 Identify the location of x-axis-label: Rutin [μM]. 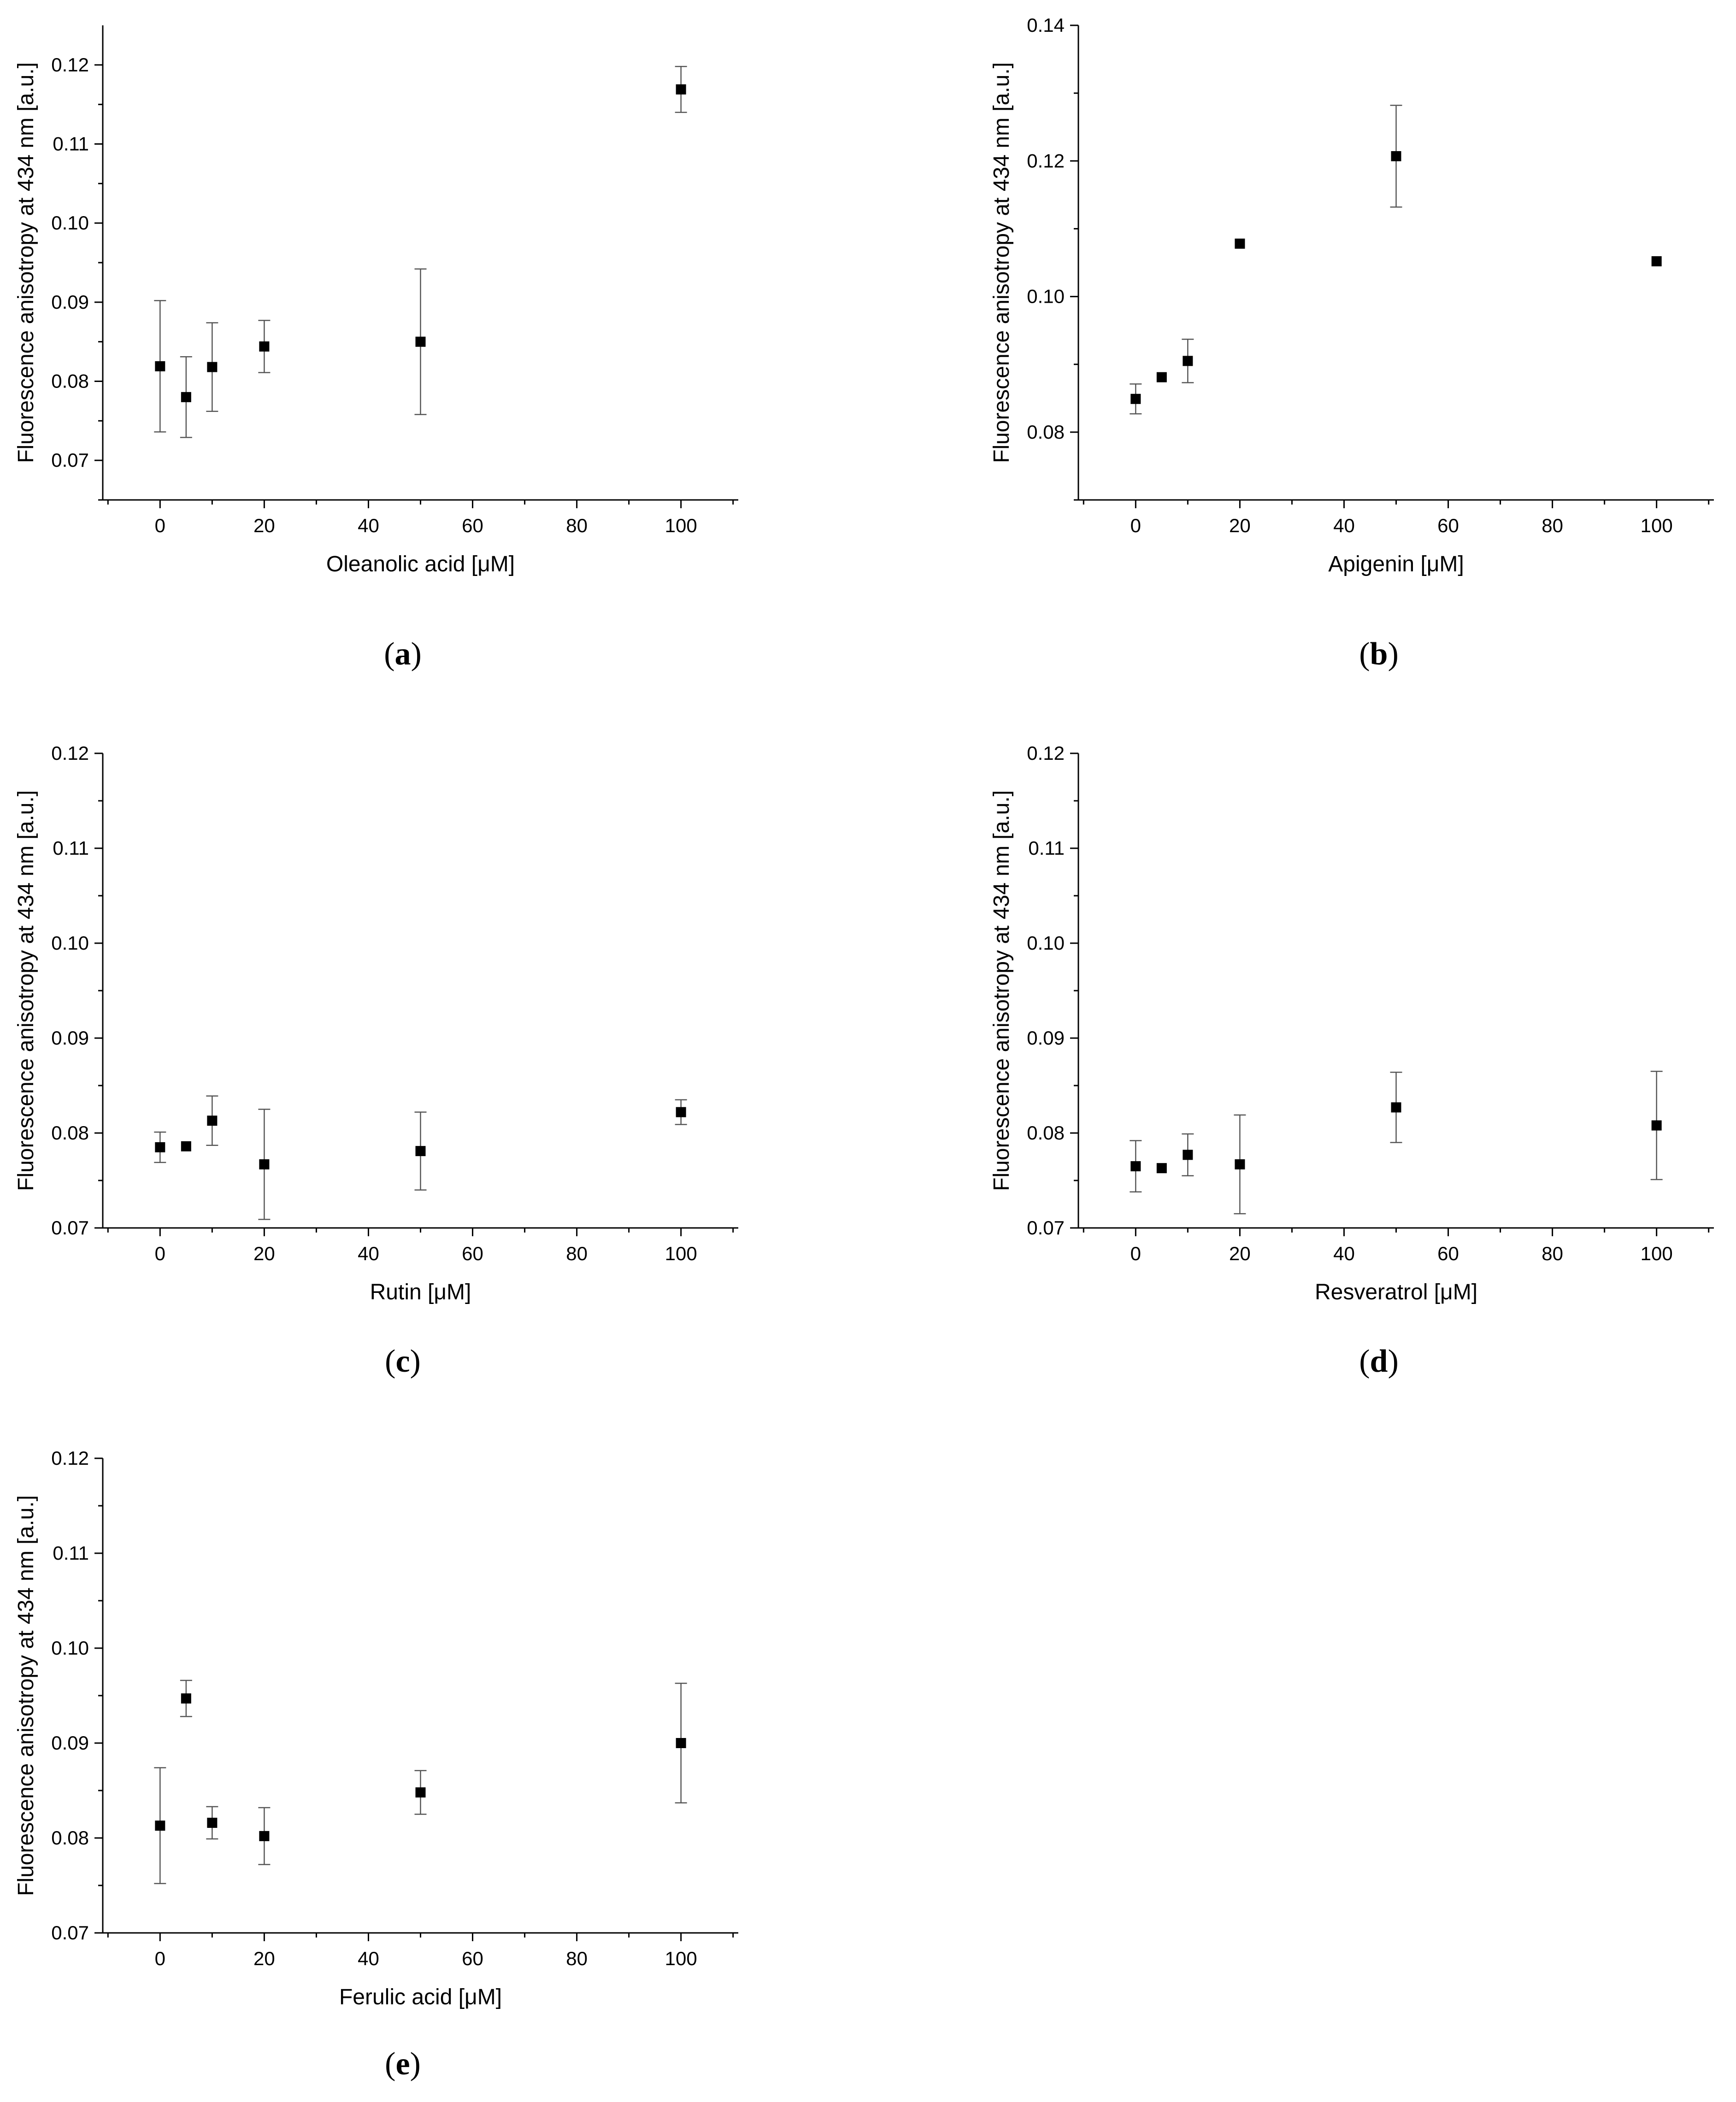
(420, 1292).